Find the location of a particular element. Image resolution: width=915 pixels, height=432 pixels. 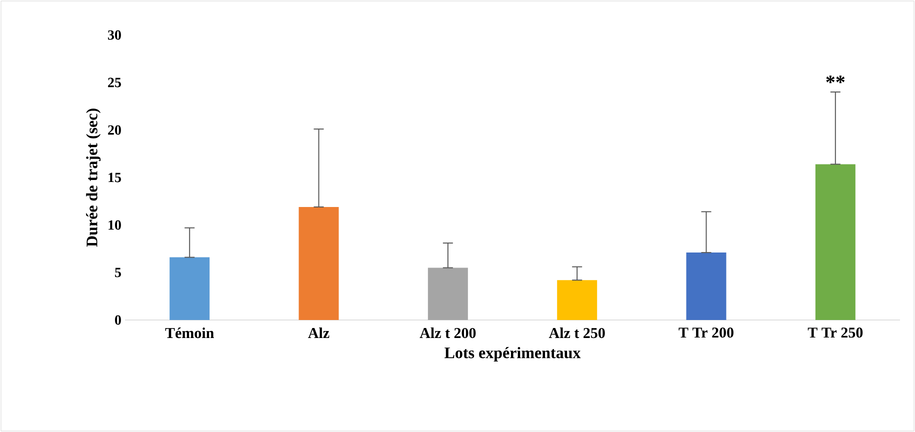

y-tick-label: 30 is located at coordinates (114, 35).